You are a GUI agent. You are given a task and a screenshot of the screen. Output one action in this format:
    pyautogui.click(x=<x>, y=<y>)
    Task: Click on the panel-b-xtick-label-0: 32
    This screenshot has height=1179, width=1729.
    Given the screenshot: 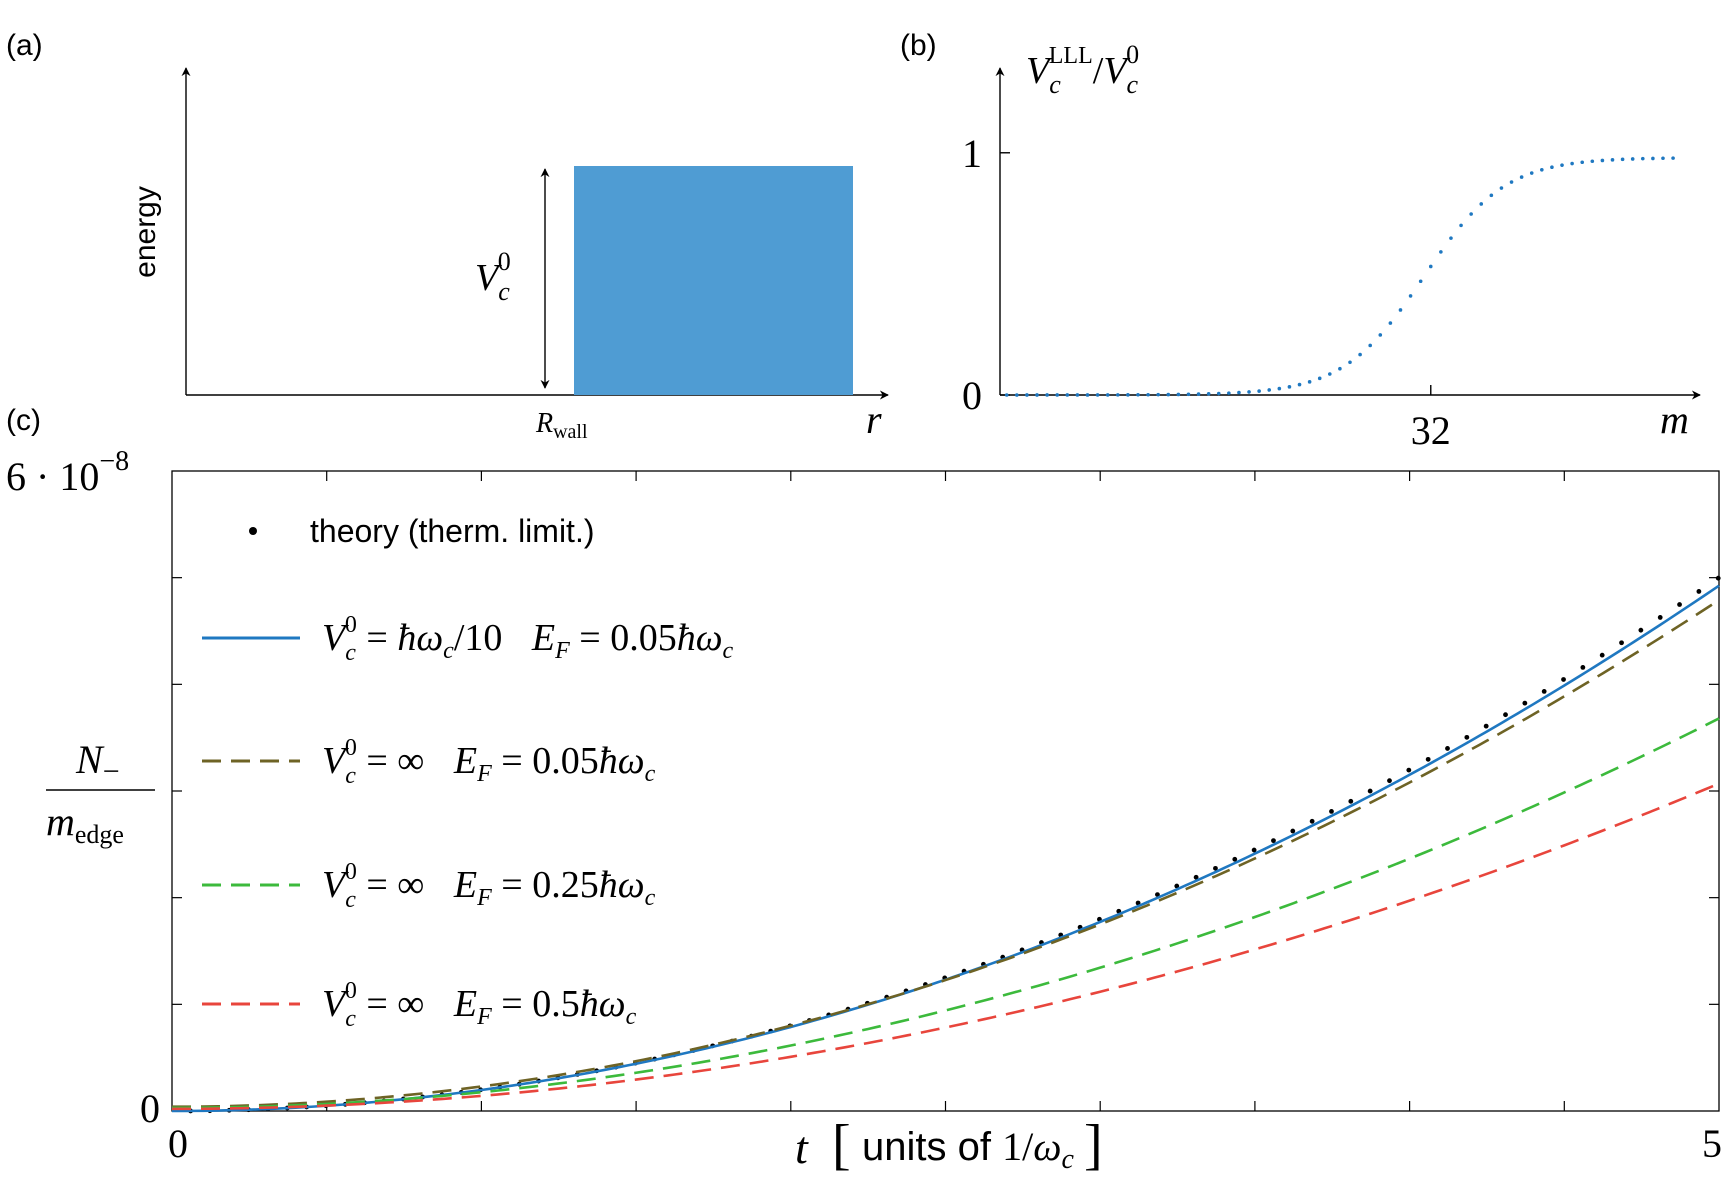 What is the action you would take?
    pyautogui.click(x=1431, y=430)
    